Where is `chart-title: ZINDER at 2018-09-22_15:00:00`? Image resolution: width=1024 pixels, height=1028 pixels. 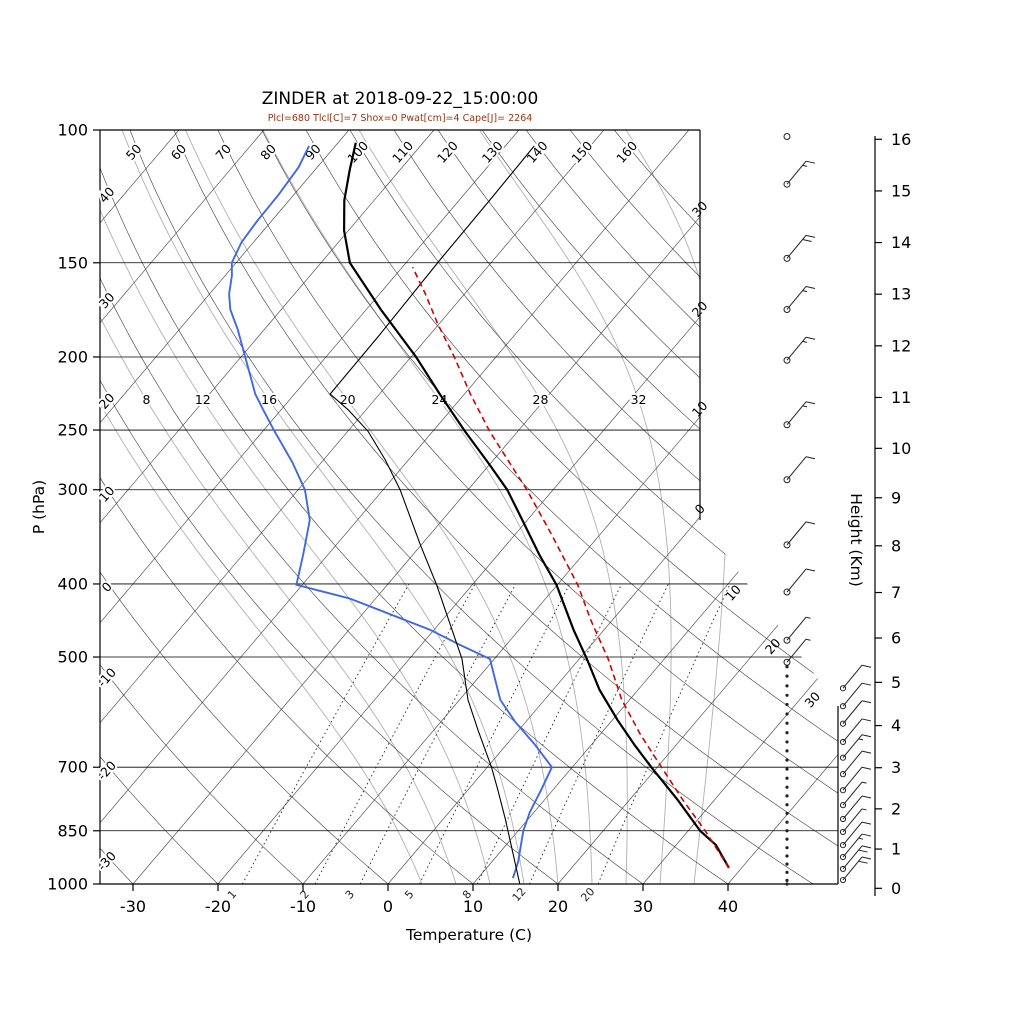
chart-title: ZINDER at 2018-09-22_15:00:00 is located at coordinates (400, 99).